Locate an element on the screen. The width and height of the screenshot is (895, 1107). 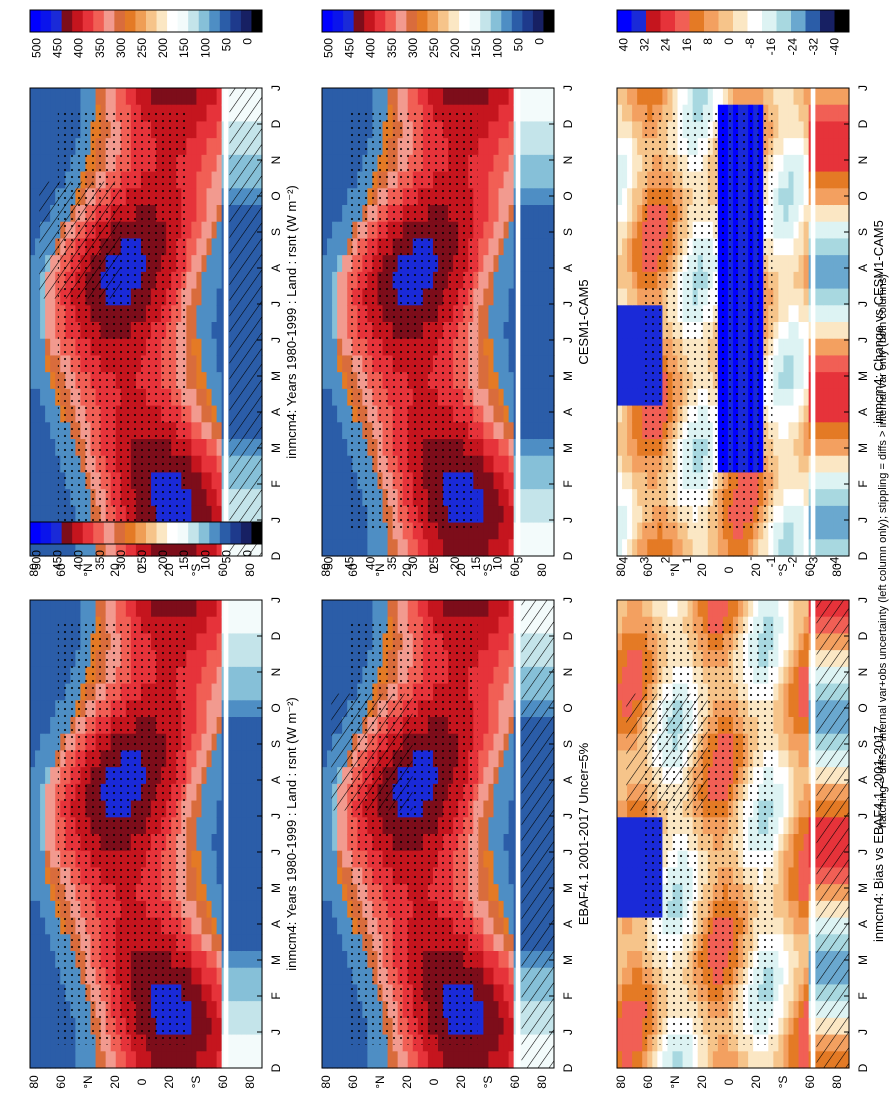
month-tick-label: N is located at coordinates (276, 160).